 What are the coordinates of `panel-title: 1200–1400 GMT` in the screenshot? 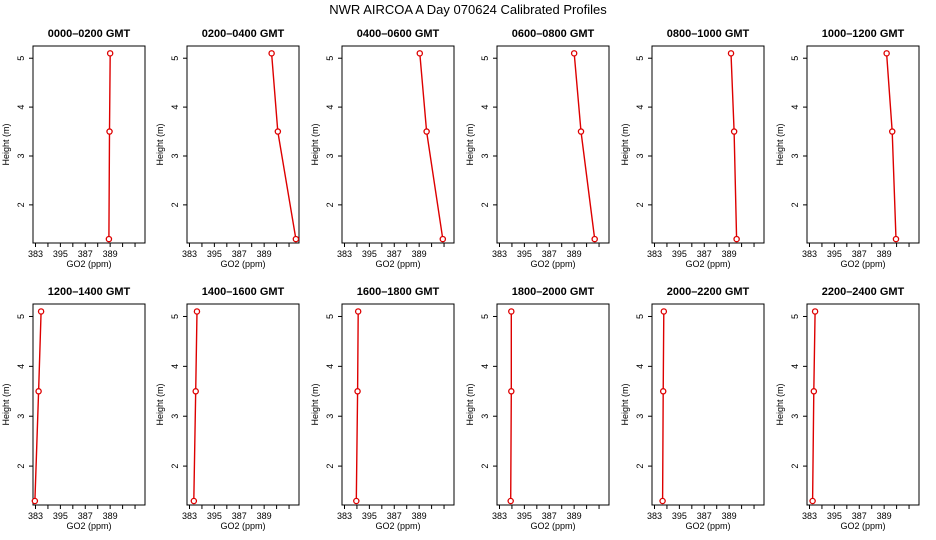 It's located at (89, 292).